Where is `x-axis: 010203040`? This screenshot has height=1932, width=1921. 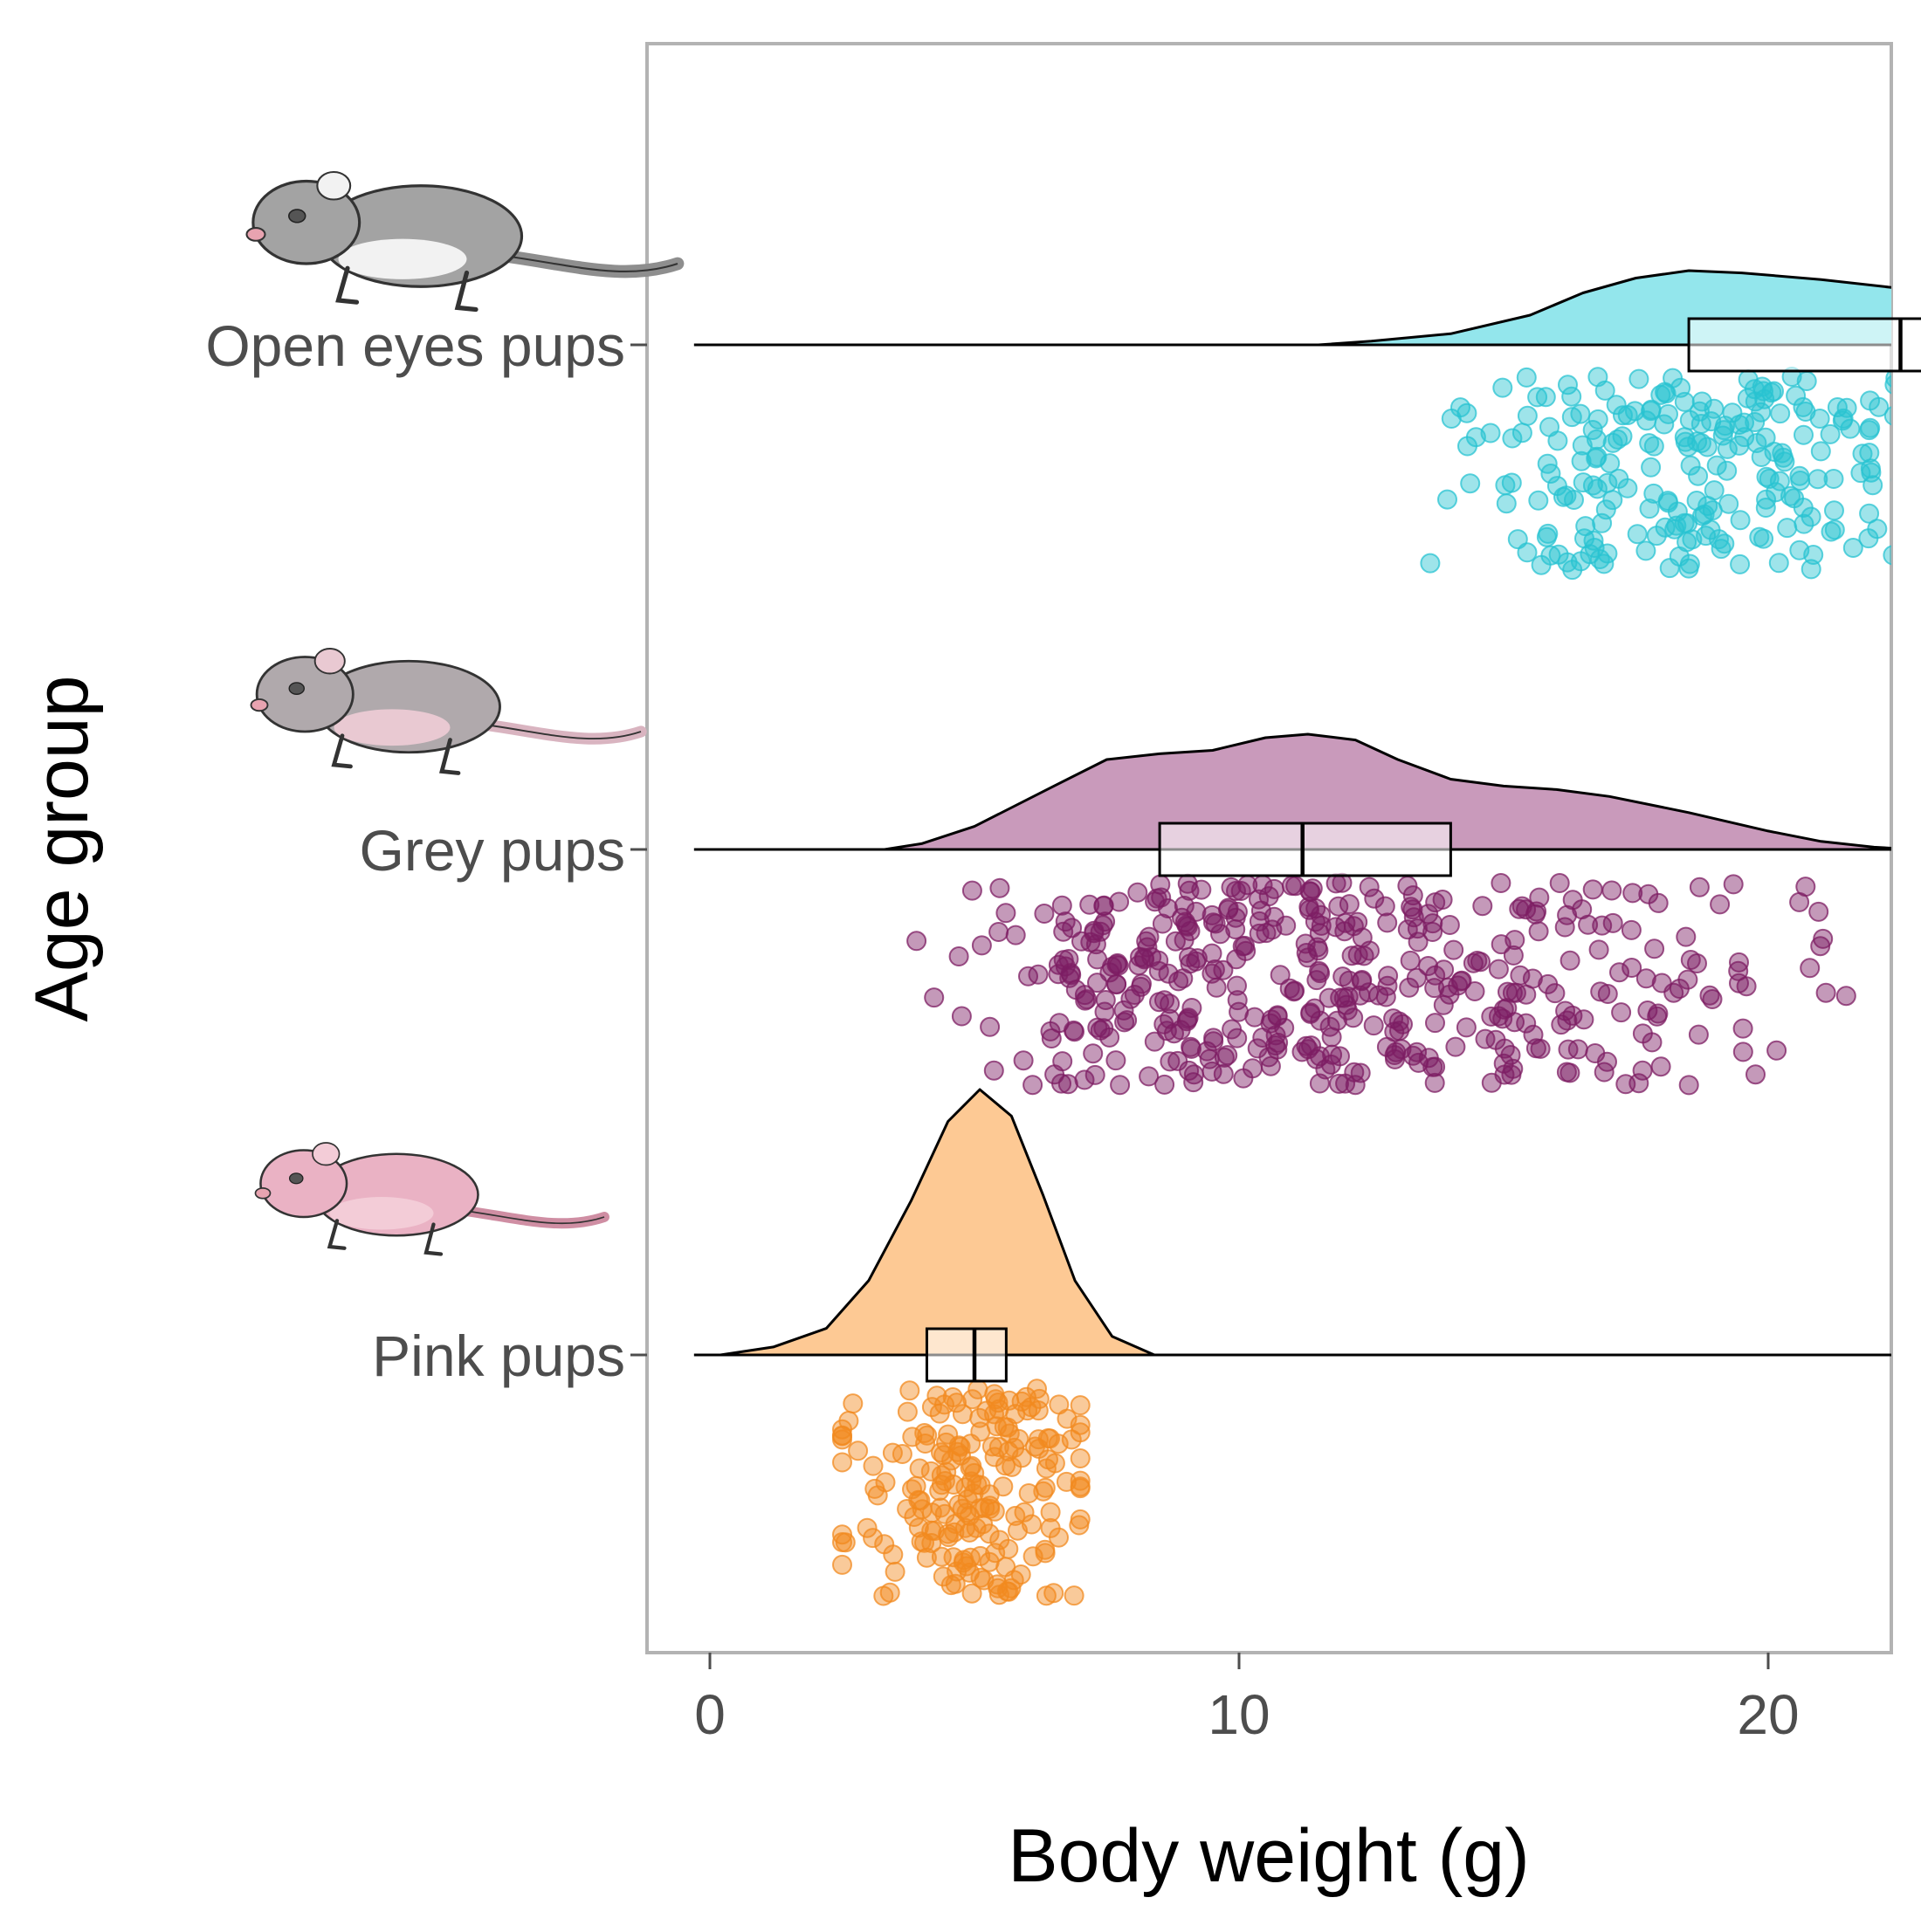
x-axis: 010203040 is located at coordinates (1247, 1699).